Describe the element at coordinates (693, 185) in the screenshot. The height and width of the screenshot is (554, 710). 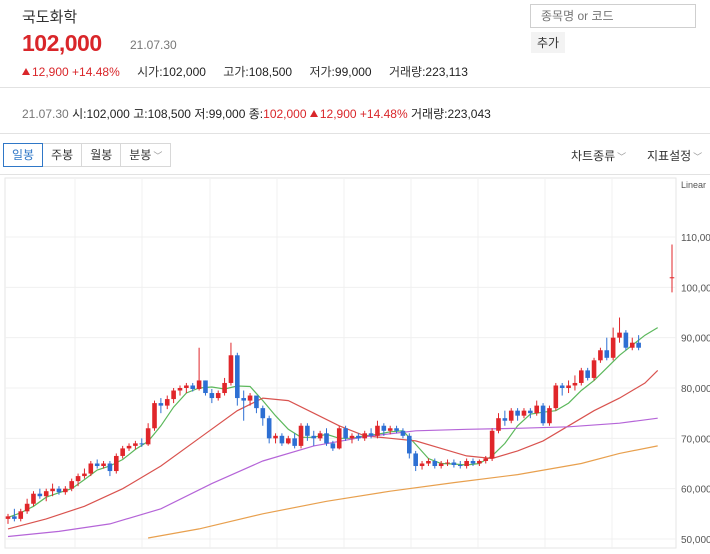
I see `scale-label: Linear` at that location.